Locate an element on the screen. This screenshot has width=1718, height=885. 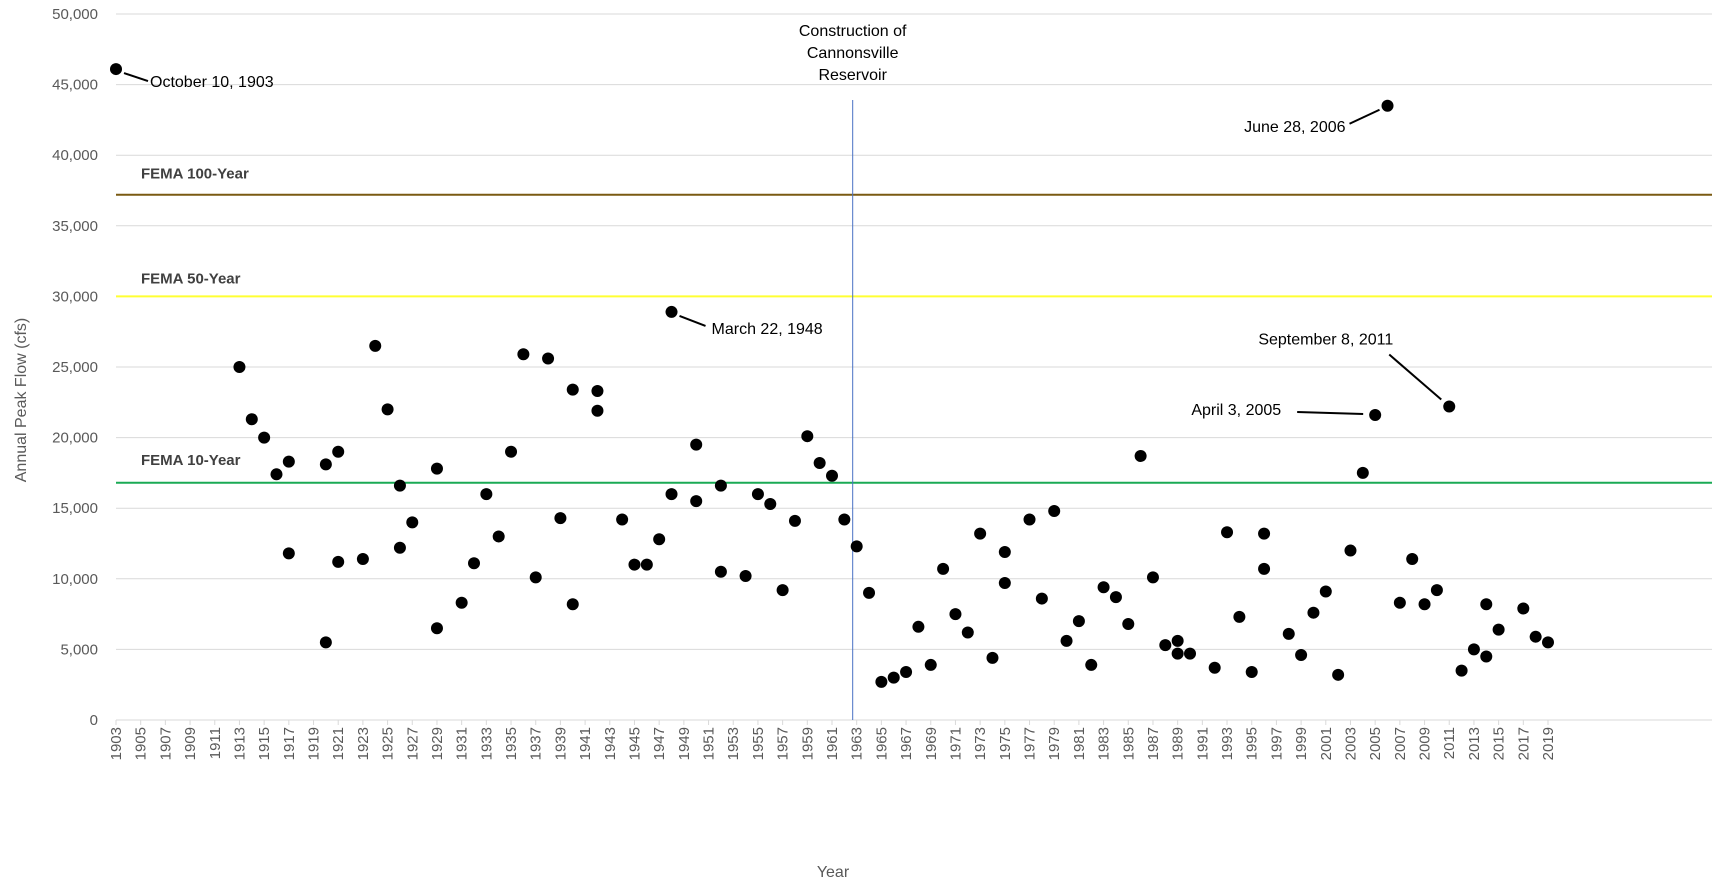
annotation-label: June 28, 2006 is located at coordinates (1295, 127).